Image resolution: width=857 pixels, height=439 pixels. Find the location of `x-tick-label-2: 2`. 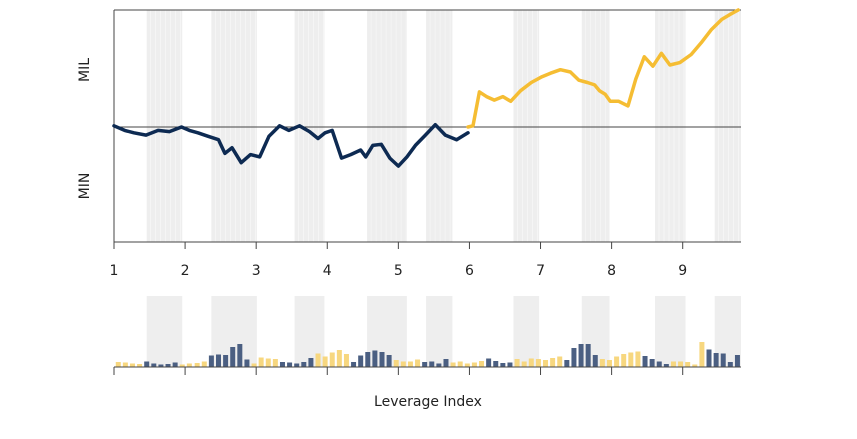

x-tick-label-2: 2 is located at coordinates (185, 271).